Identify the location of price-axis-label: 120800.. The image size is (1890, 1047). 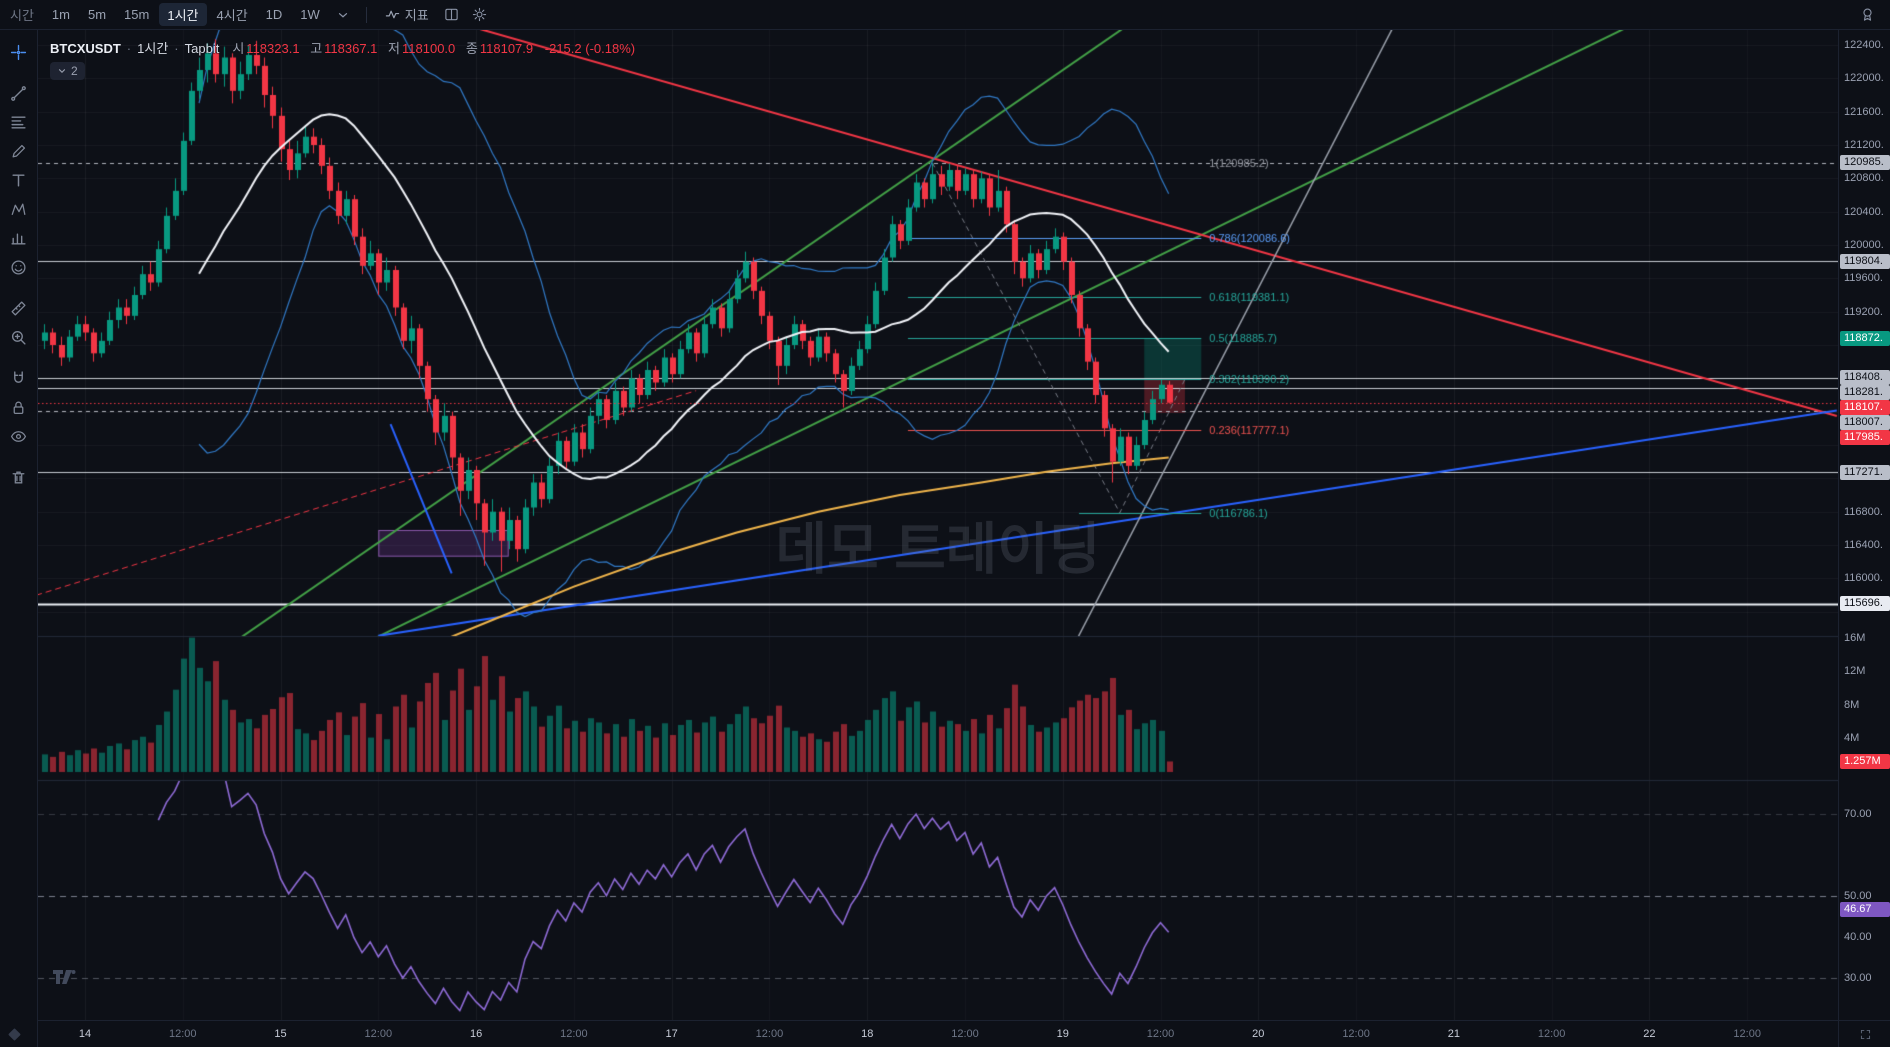
(1864, 178).